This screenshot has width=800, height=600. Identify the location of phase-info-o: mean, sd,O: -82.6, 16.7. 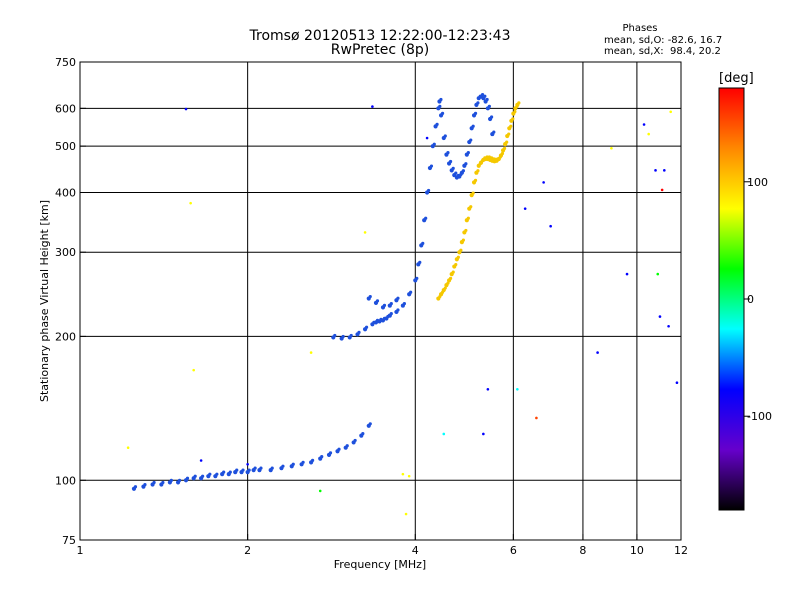
(663, 40).